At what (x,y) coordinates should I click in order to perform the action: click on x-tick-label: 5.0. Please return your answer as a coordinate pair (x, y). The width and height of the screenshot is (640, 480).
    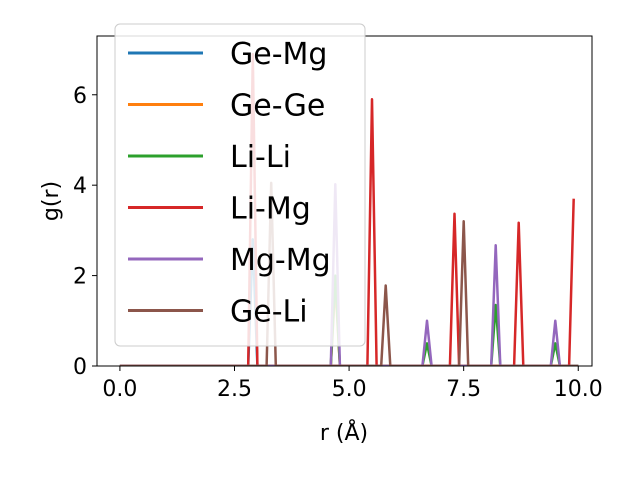
    Looking at the image, I should click on (349, 389).